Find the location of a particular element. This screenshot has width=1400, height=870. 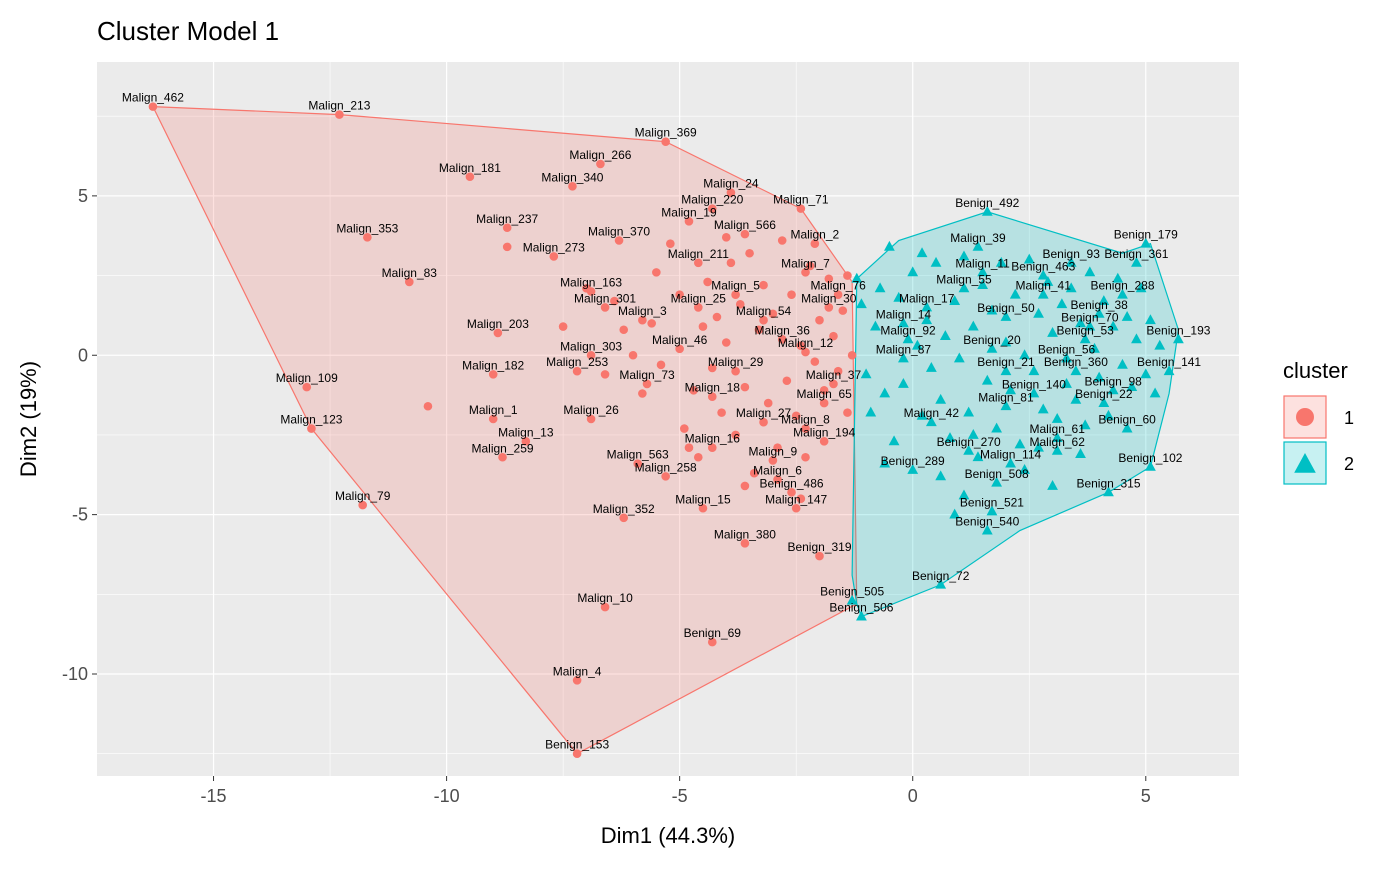

point-label: Malign_114 is located at coordinates (1010, 455).